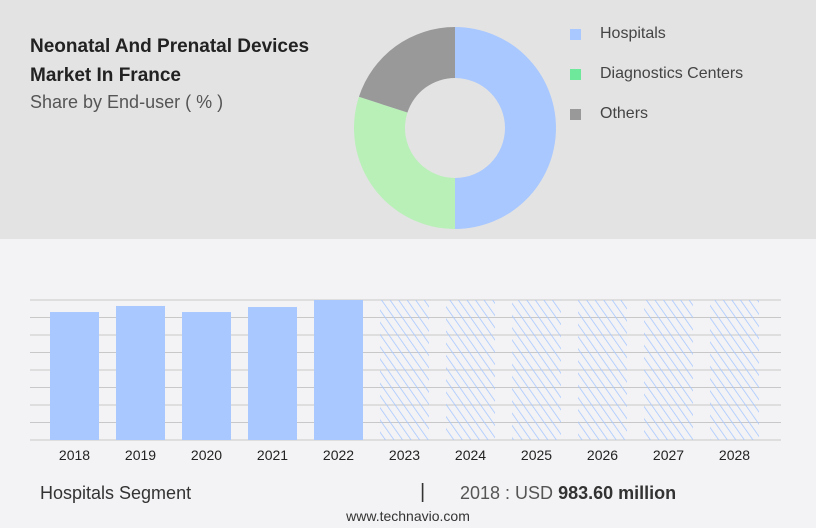 This screenshot has height=528, width=816. Describe the element at coordinates (633, 33) in the screenshot. I see `legend-label: Hospitals` at that location.